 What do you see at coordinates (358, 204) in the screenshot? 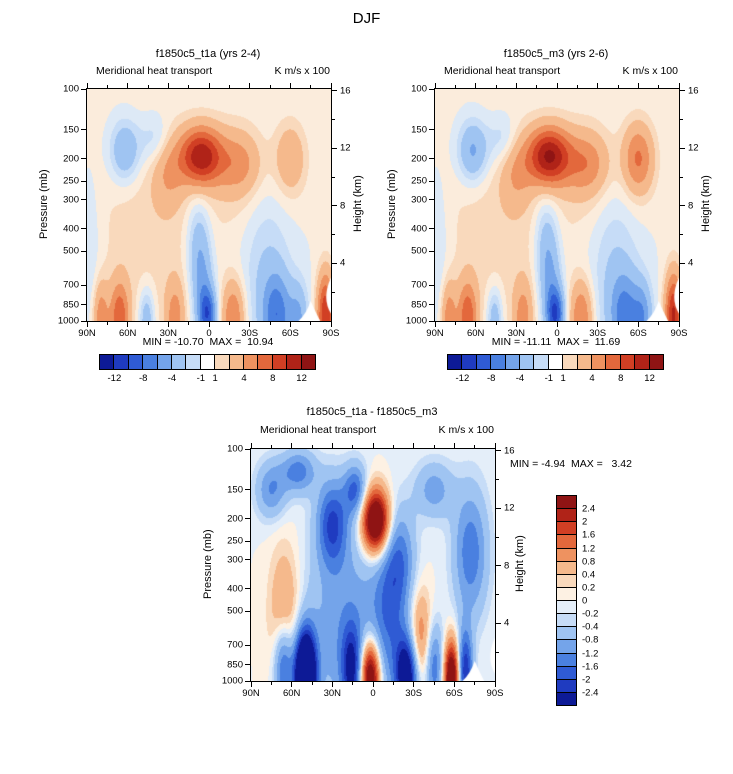
I see `height-axis-label: Height (km)` at bounding box center [358, 204].